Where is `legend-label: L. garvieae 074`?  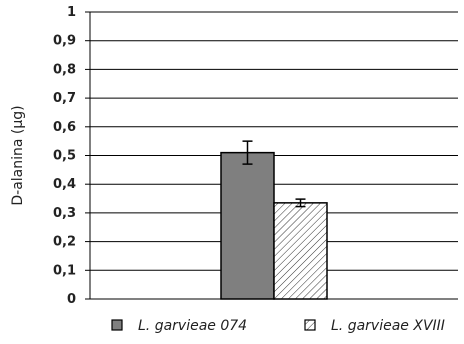
legend-label: L. garvieae 074 is located at coordinates (192, 326).